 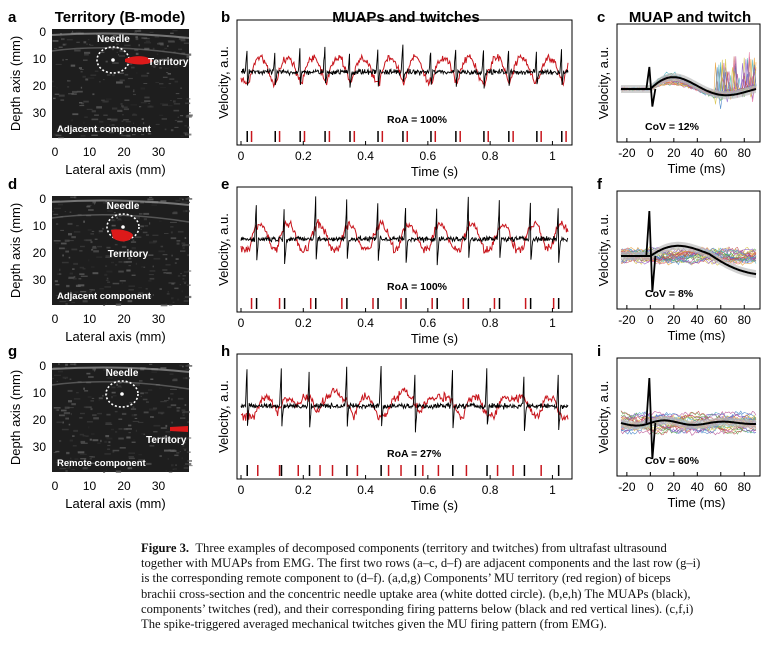 I want to click on emg-plot-b: RoA = 100%, so click(x=404, y=82).